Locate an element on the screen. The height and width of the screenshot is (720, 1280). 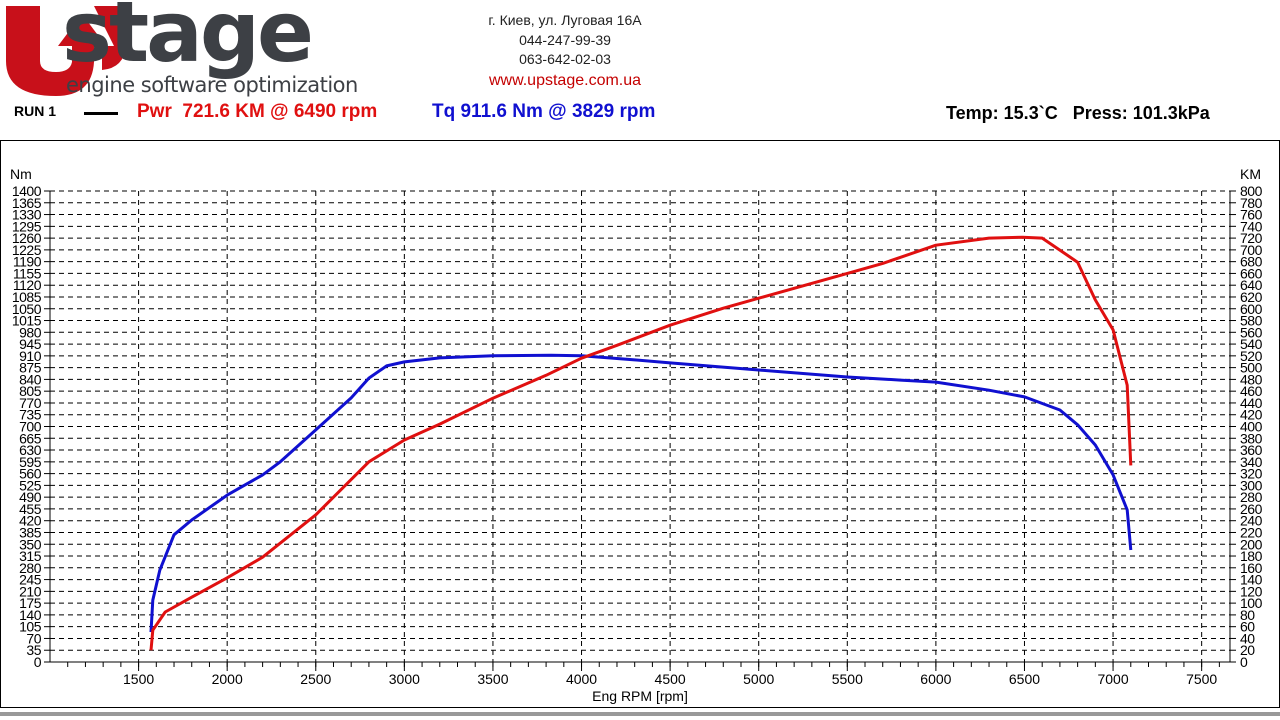
y-left-tick-label: 315 is located at coordinates (30, 556).